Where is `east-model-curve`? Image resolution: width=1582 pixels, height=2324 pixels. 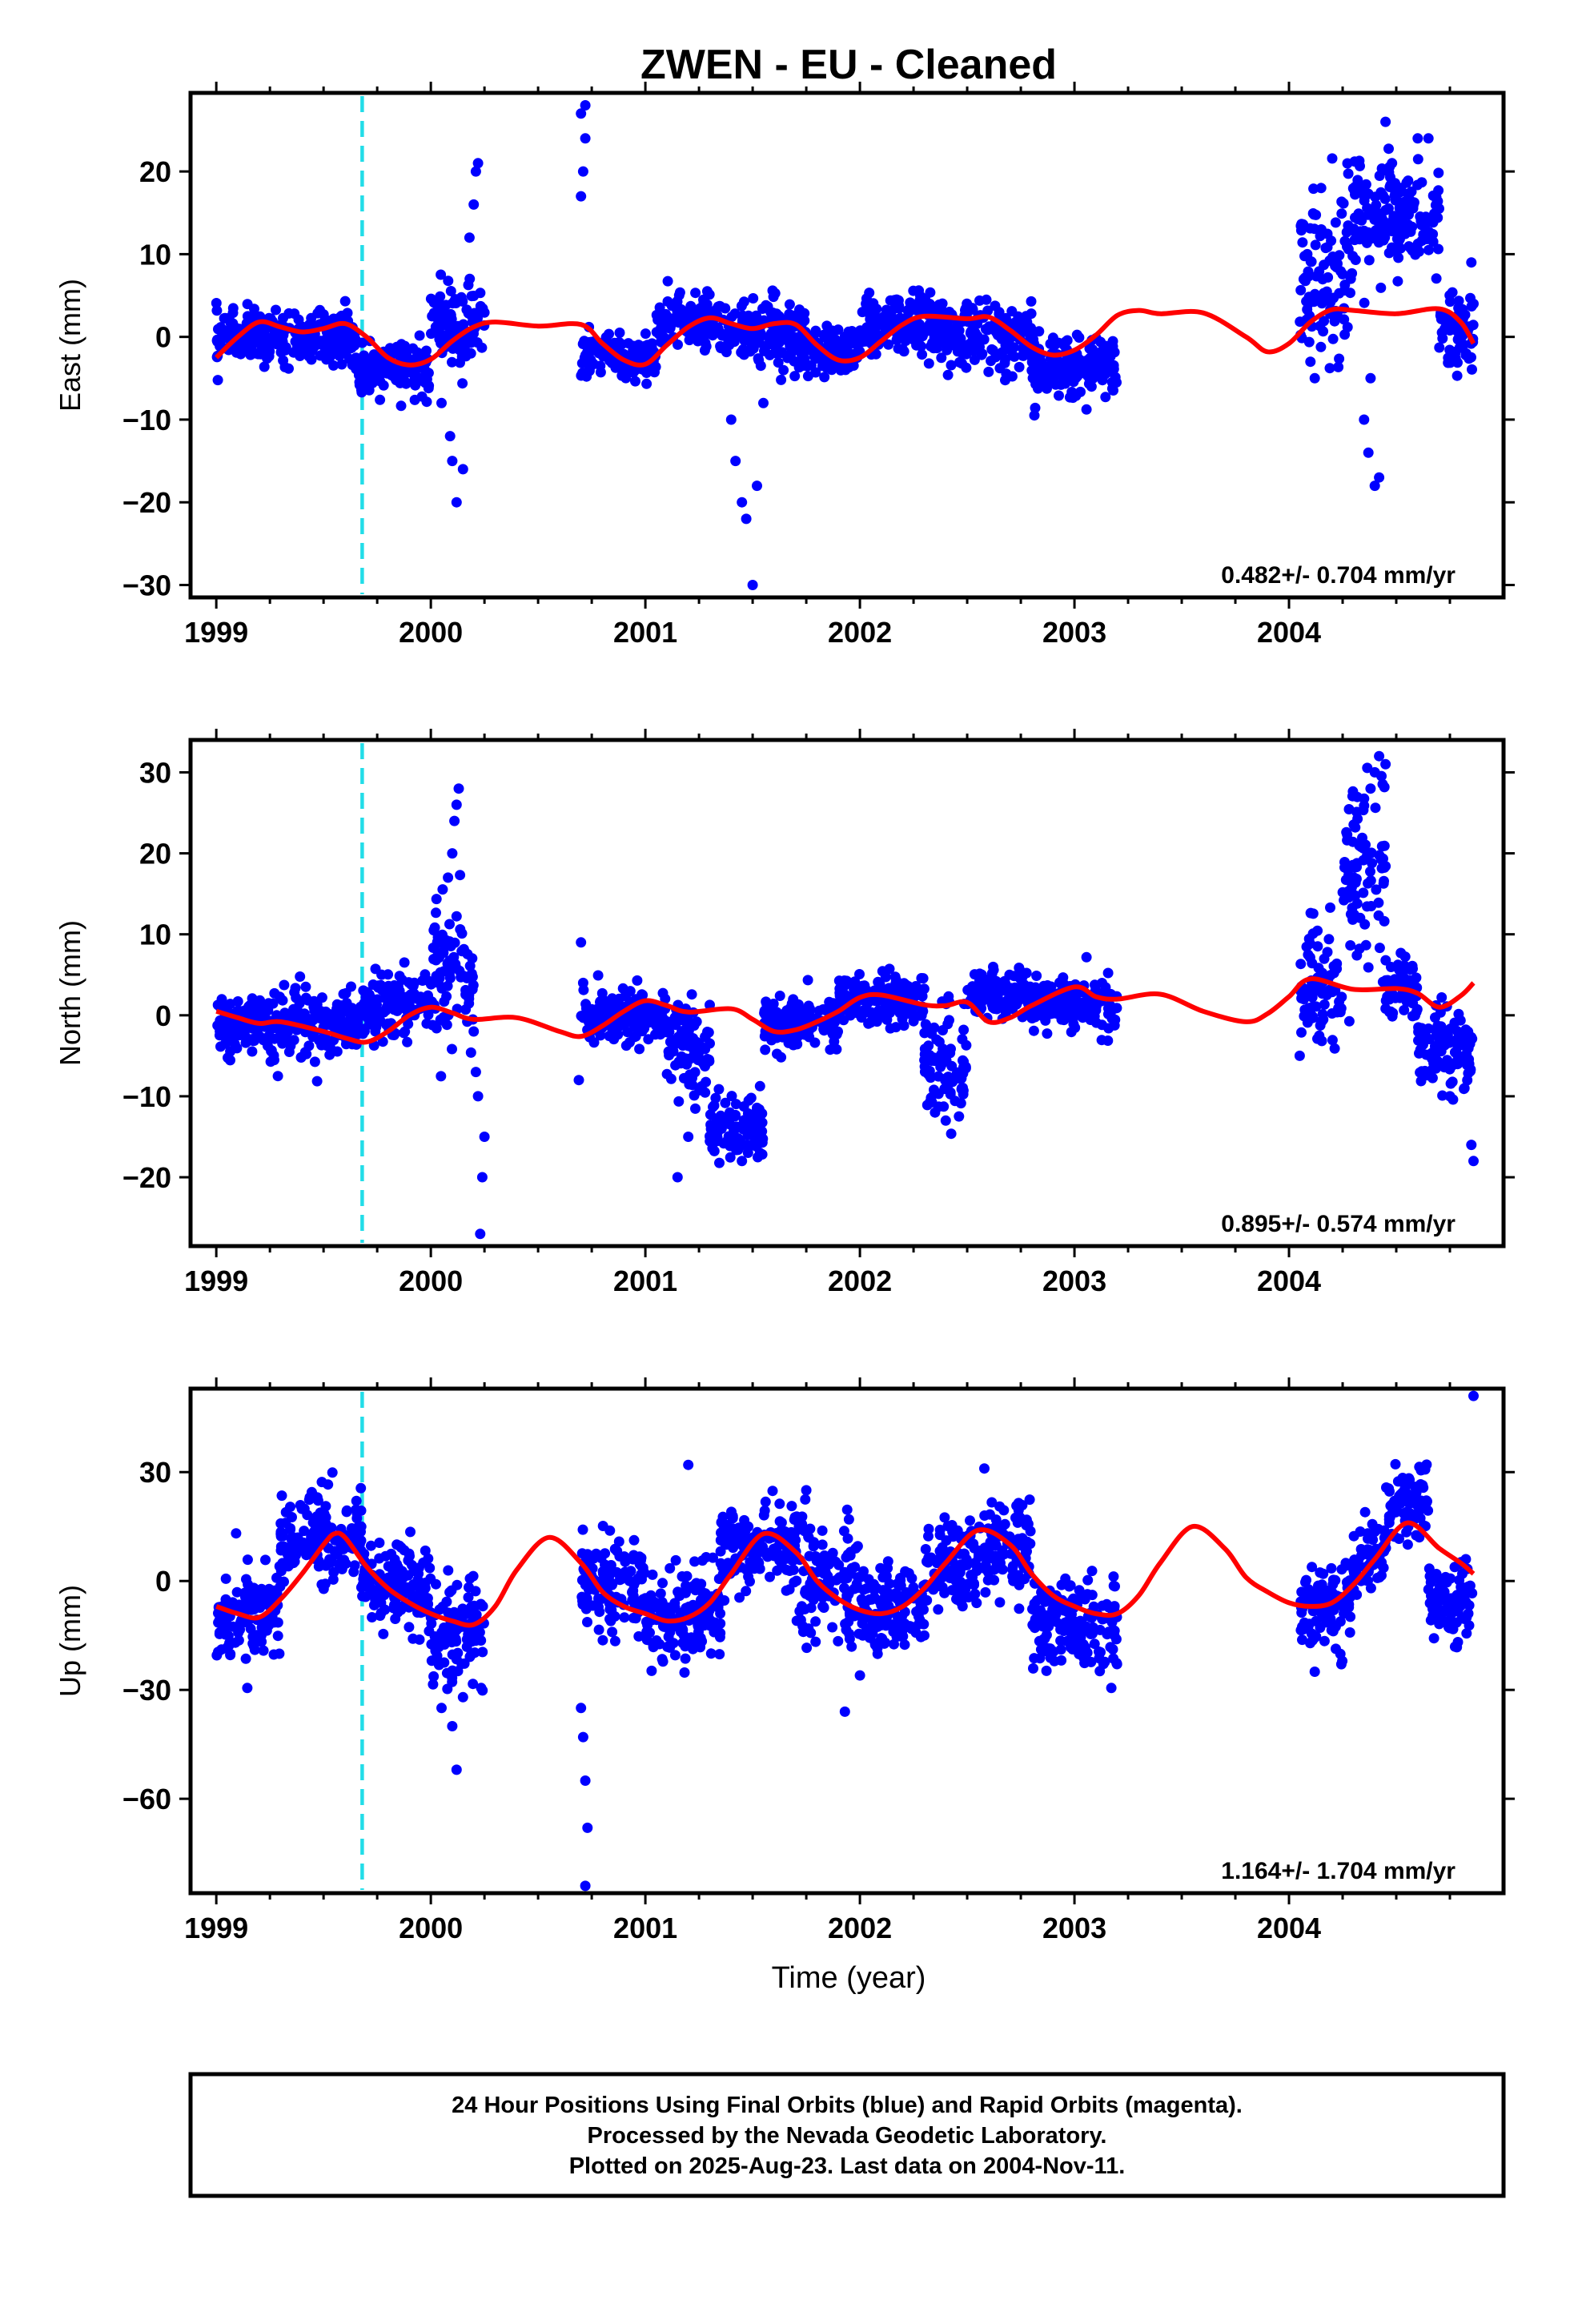 east-model-curve is located at coordinates (846, 337).